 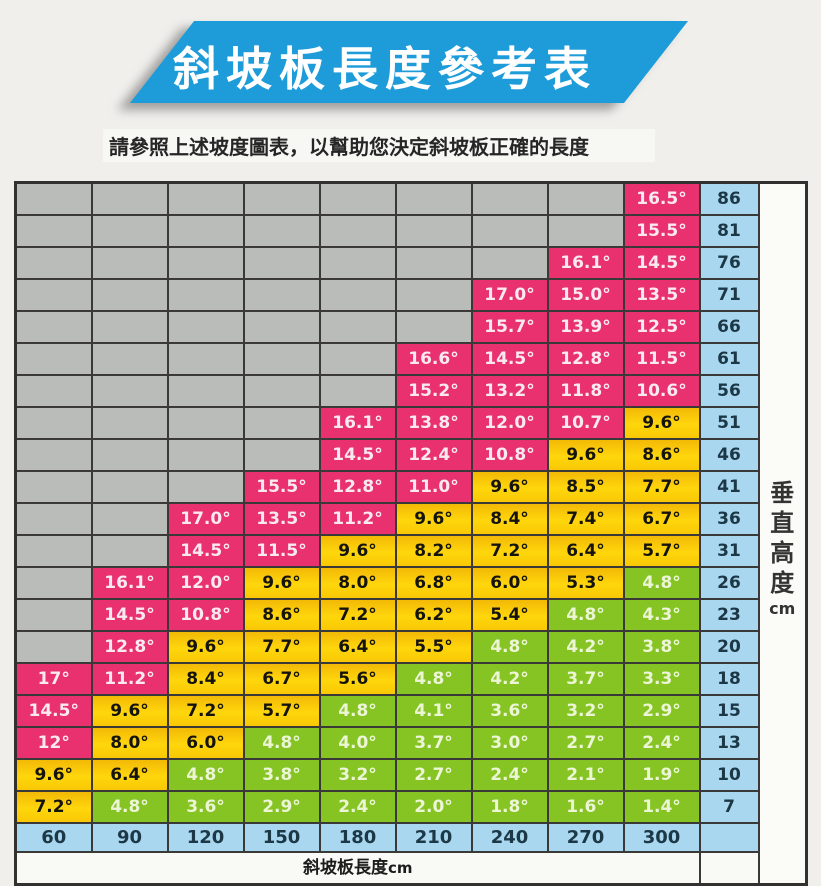 What do you see at coordinates (729, 231) in the screenshot?
I see `height-cell: 81` at bounding box center [729, 231].